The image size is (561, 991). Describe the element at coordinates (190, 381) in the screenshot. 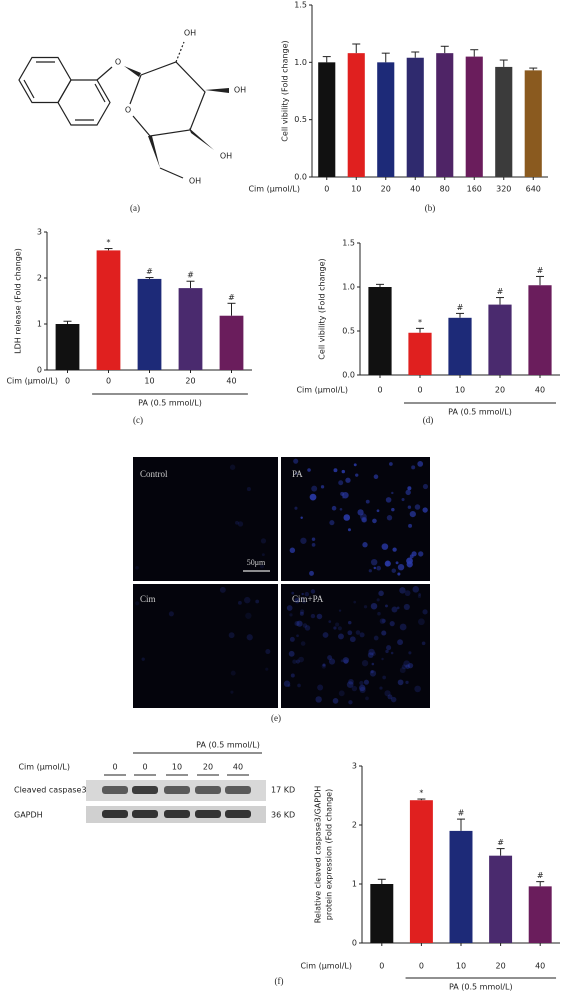

I see `x-tick-label: 20` at that location.